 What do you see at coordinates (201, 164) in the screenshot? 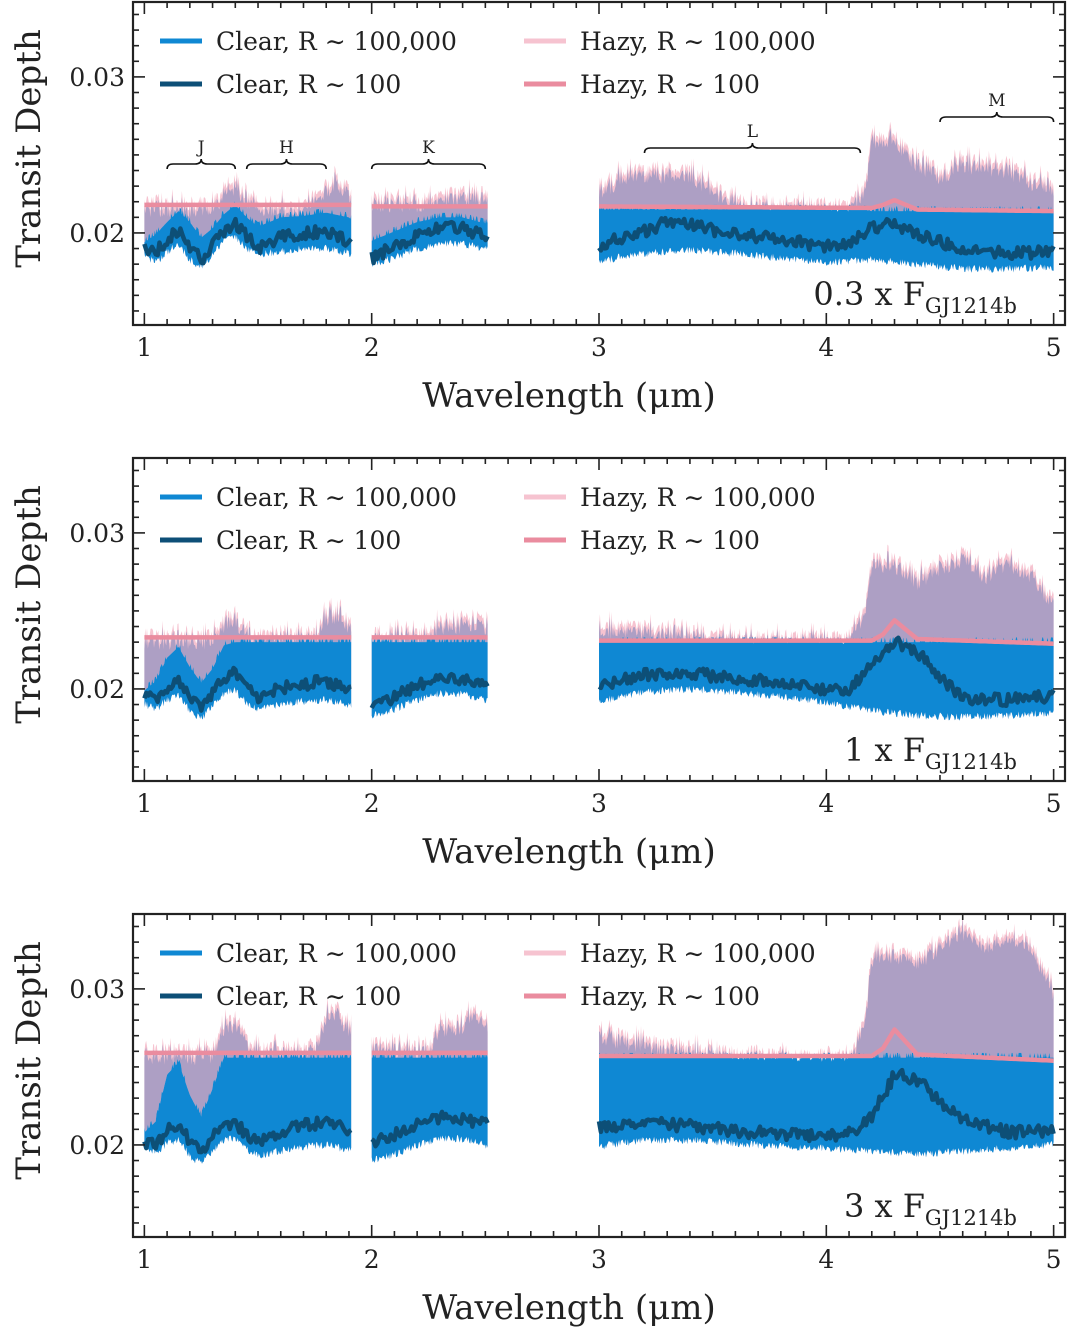
I see `band-brace-j` at bounding box center [201, 164].